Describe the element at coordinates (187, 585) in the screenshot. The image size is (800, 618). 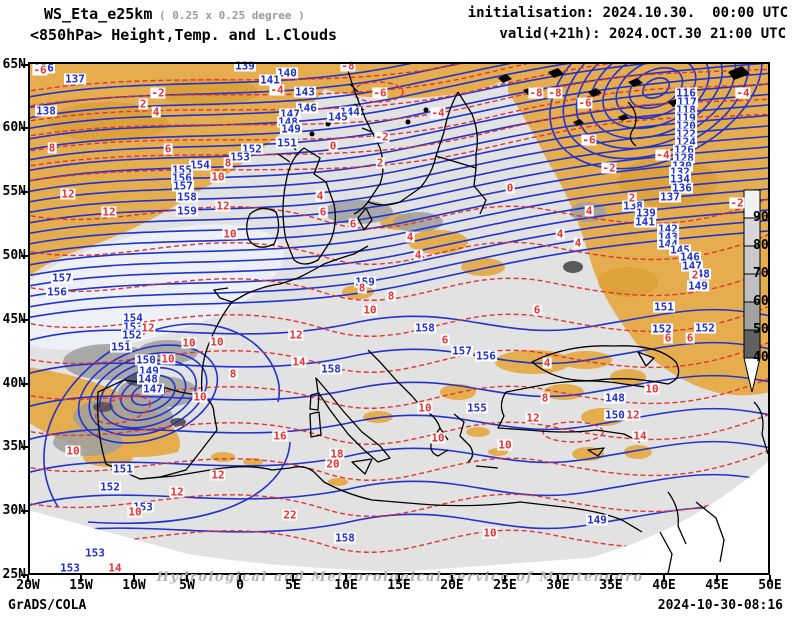
I see `lon-tick-label: 5W` at that location.